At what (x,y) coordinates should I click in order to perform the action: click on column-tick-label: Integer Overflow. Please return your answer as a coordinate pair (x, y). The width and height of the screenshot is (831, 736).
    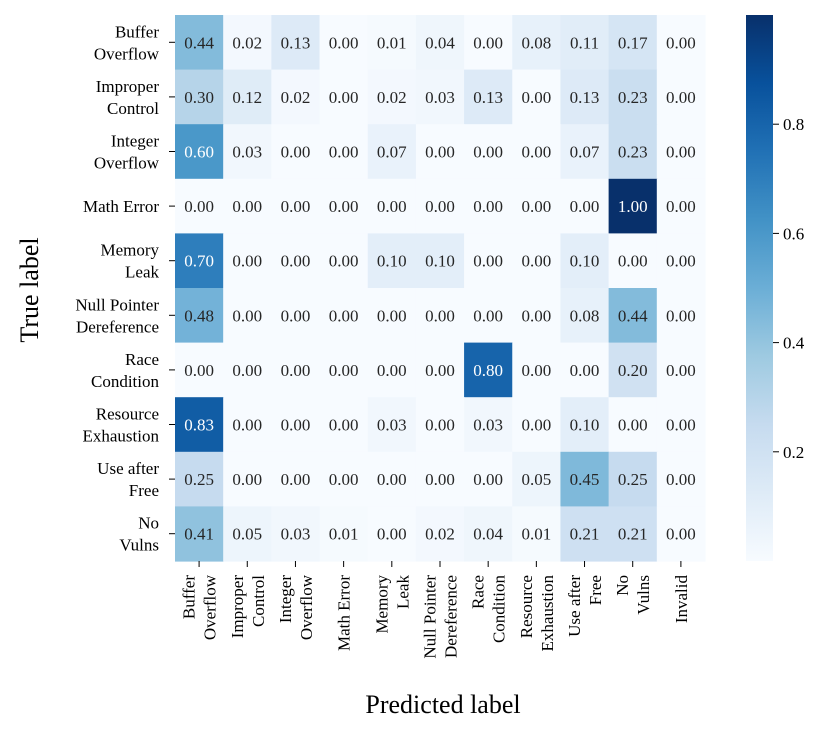
    Looking at the image, I should click on (296, 607).